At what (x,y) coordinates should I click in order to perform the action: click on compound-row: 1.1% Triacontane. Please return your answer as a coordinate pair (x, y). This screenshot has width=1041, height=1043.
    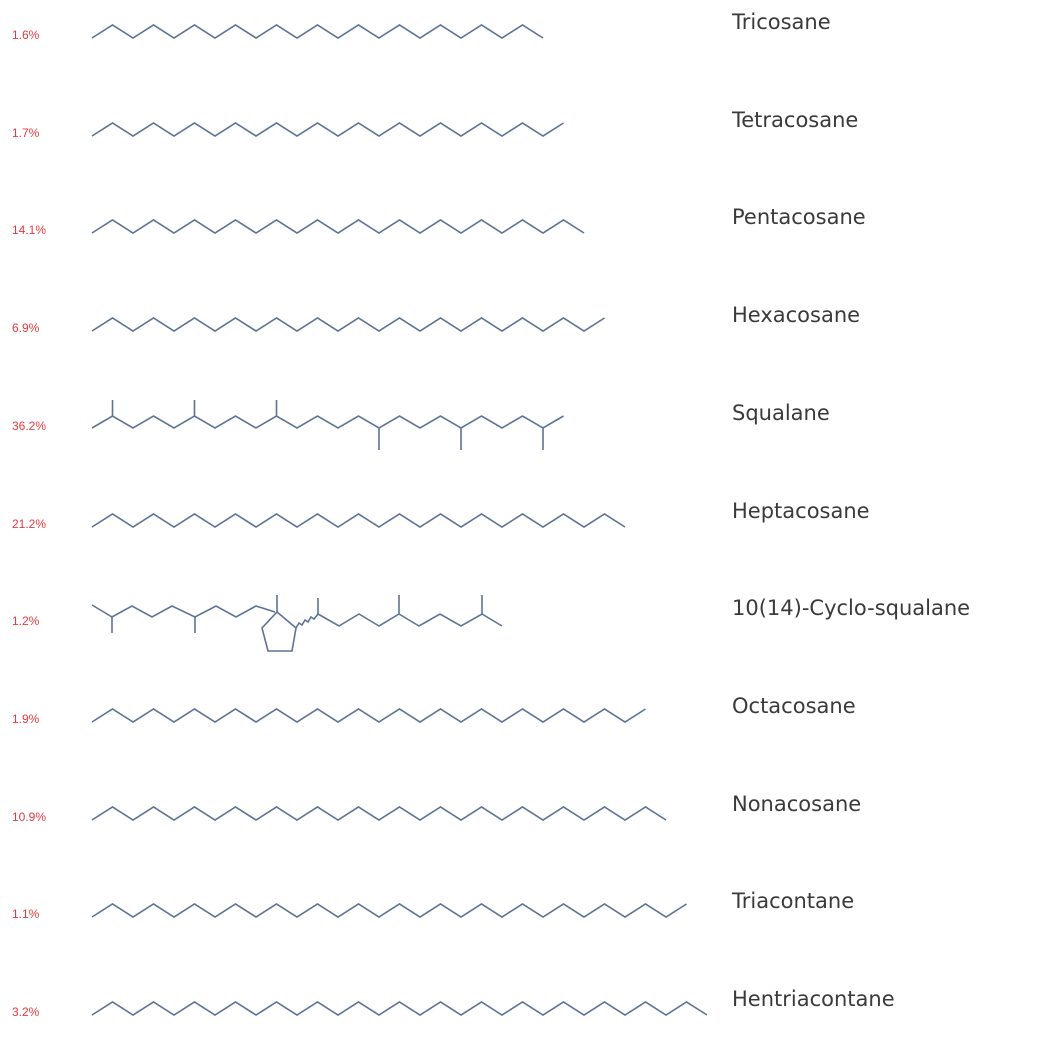
    Looking at the image, I should click on (520, 915).